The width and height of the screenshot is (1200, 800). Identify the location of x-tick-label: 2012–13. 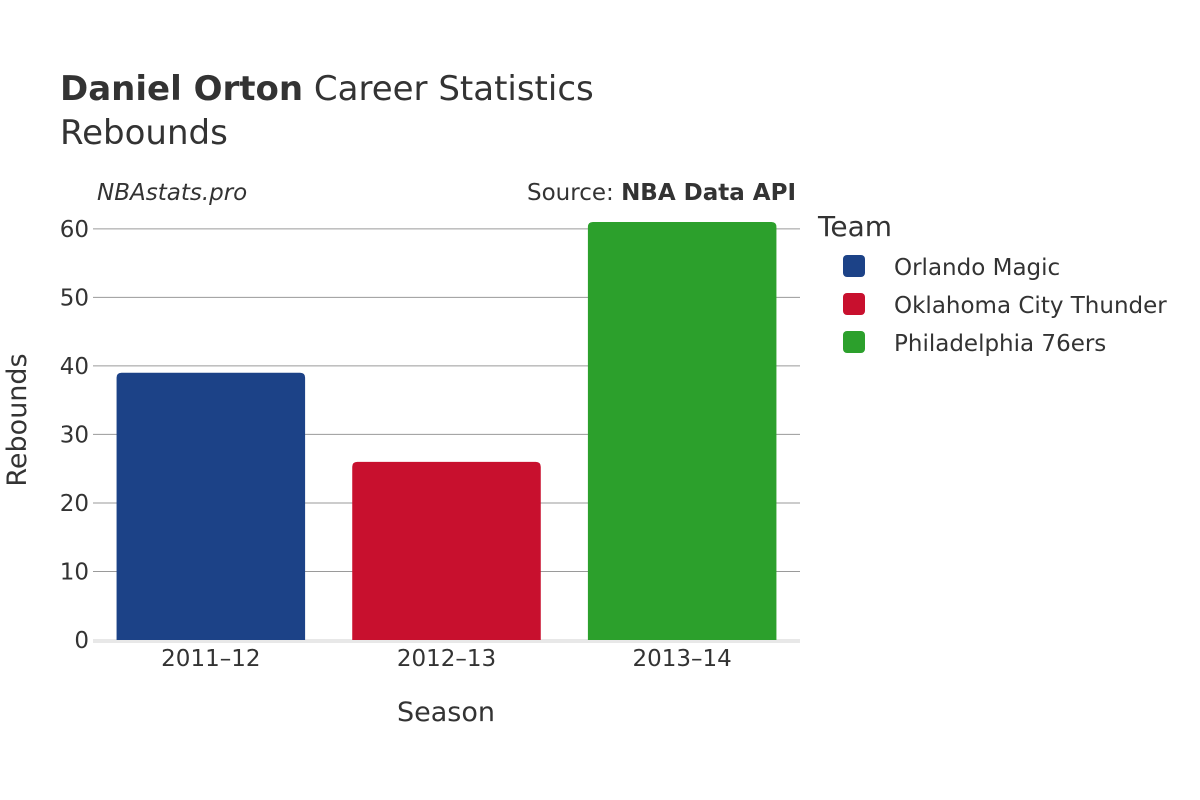
(446, 659).